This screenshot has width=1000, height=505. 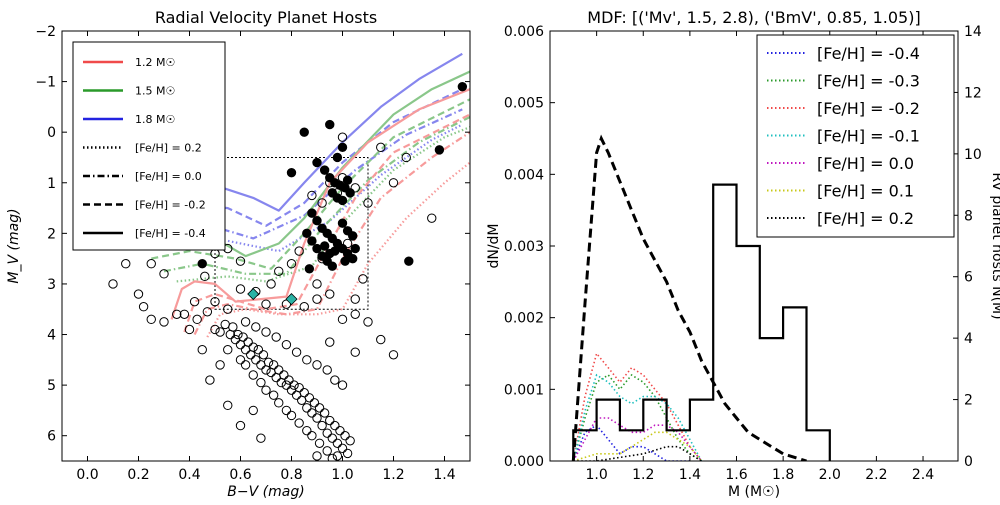 I want to click on y-tick-label: 0.001, so click(x=524, y=390).